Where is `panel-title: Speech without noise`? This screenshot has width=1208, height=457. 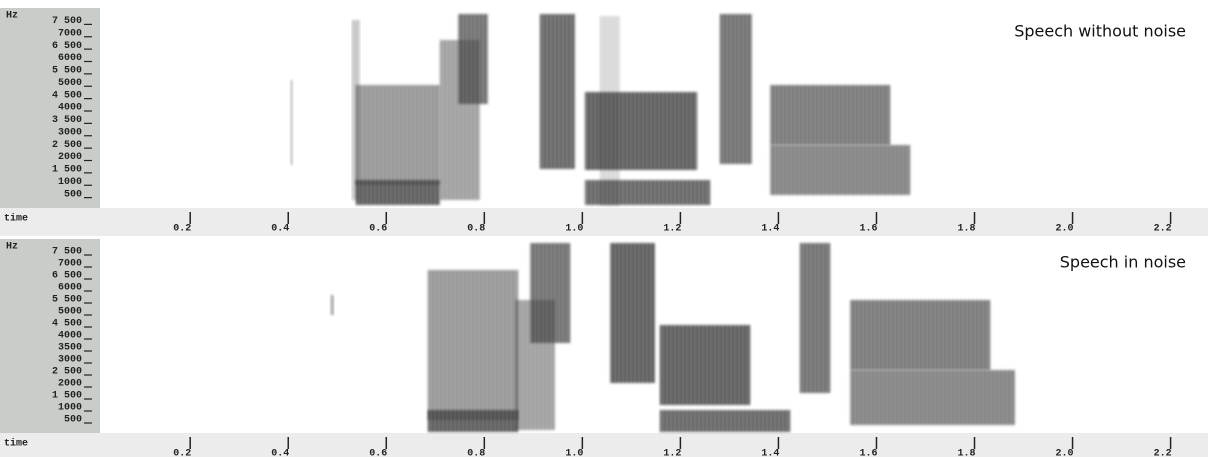 panel-title: Speech without noise is located at coordinates (1100, 31).